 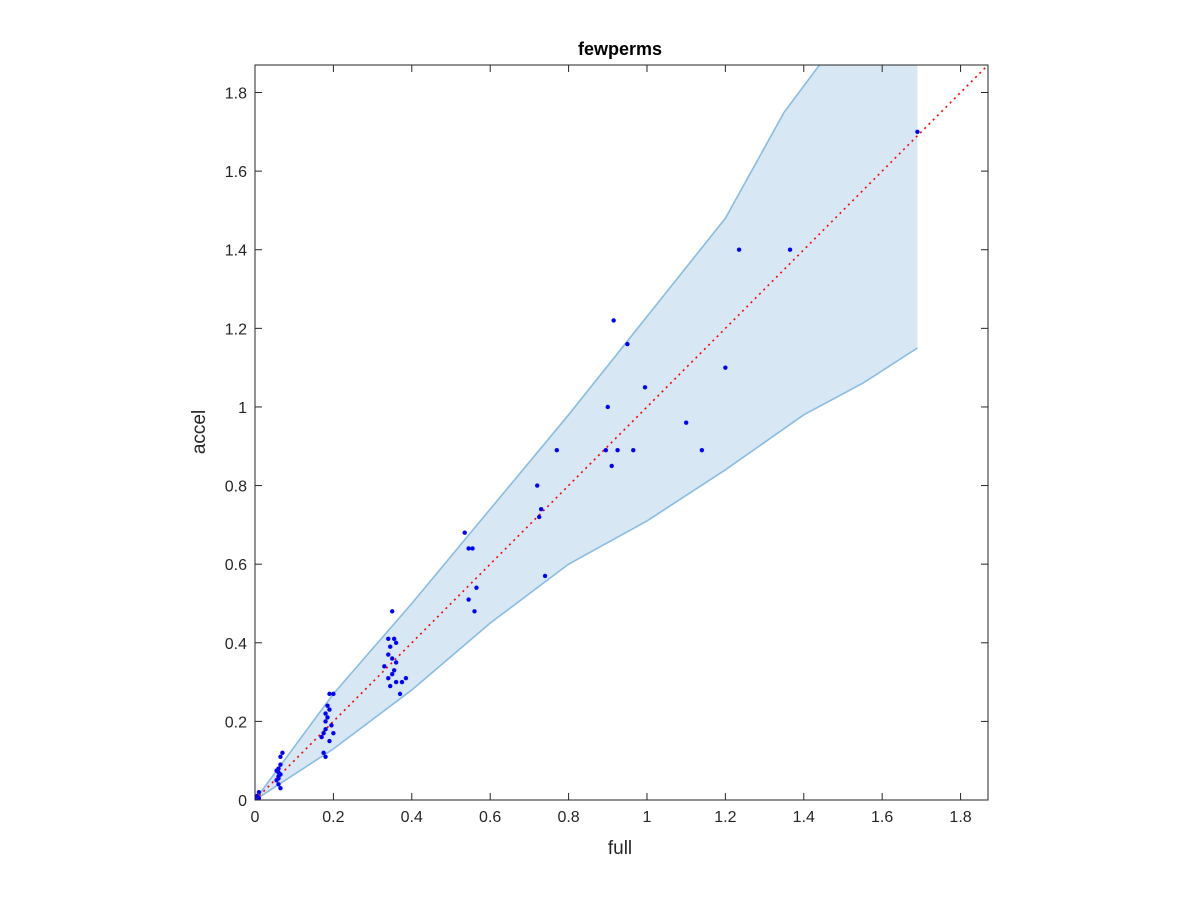 What do you see at coordinates (804, 817) in the screenshot?
I see `x-tick-label: 1.4` at bounding box center [804, 817].